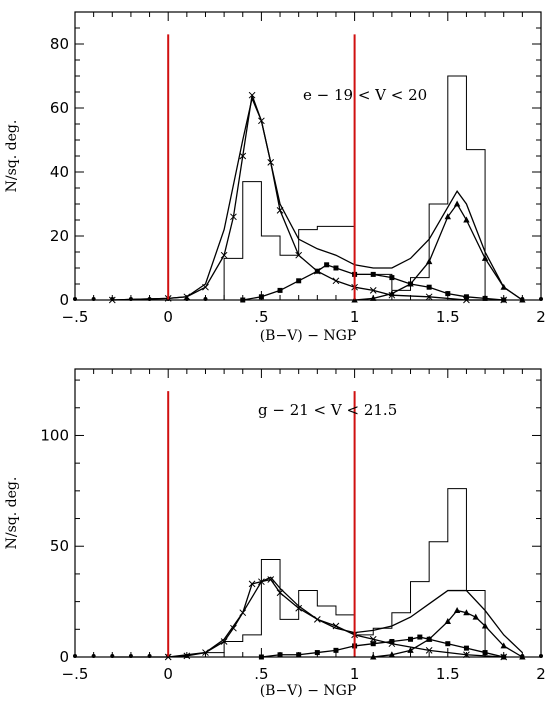 The image size is (560, 701). I want to click on top-y-tick-label: 0, so click(64, 300).